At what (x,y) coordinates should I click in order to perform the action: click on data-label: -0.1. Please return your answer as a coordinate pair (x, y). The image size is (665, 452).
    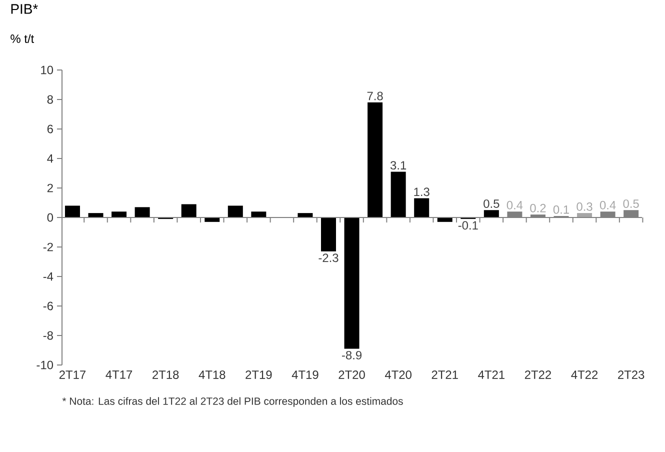
    Looking at the image, I should click on (468, 225).